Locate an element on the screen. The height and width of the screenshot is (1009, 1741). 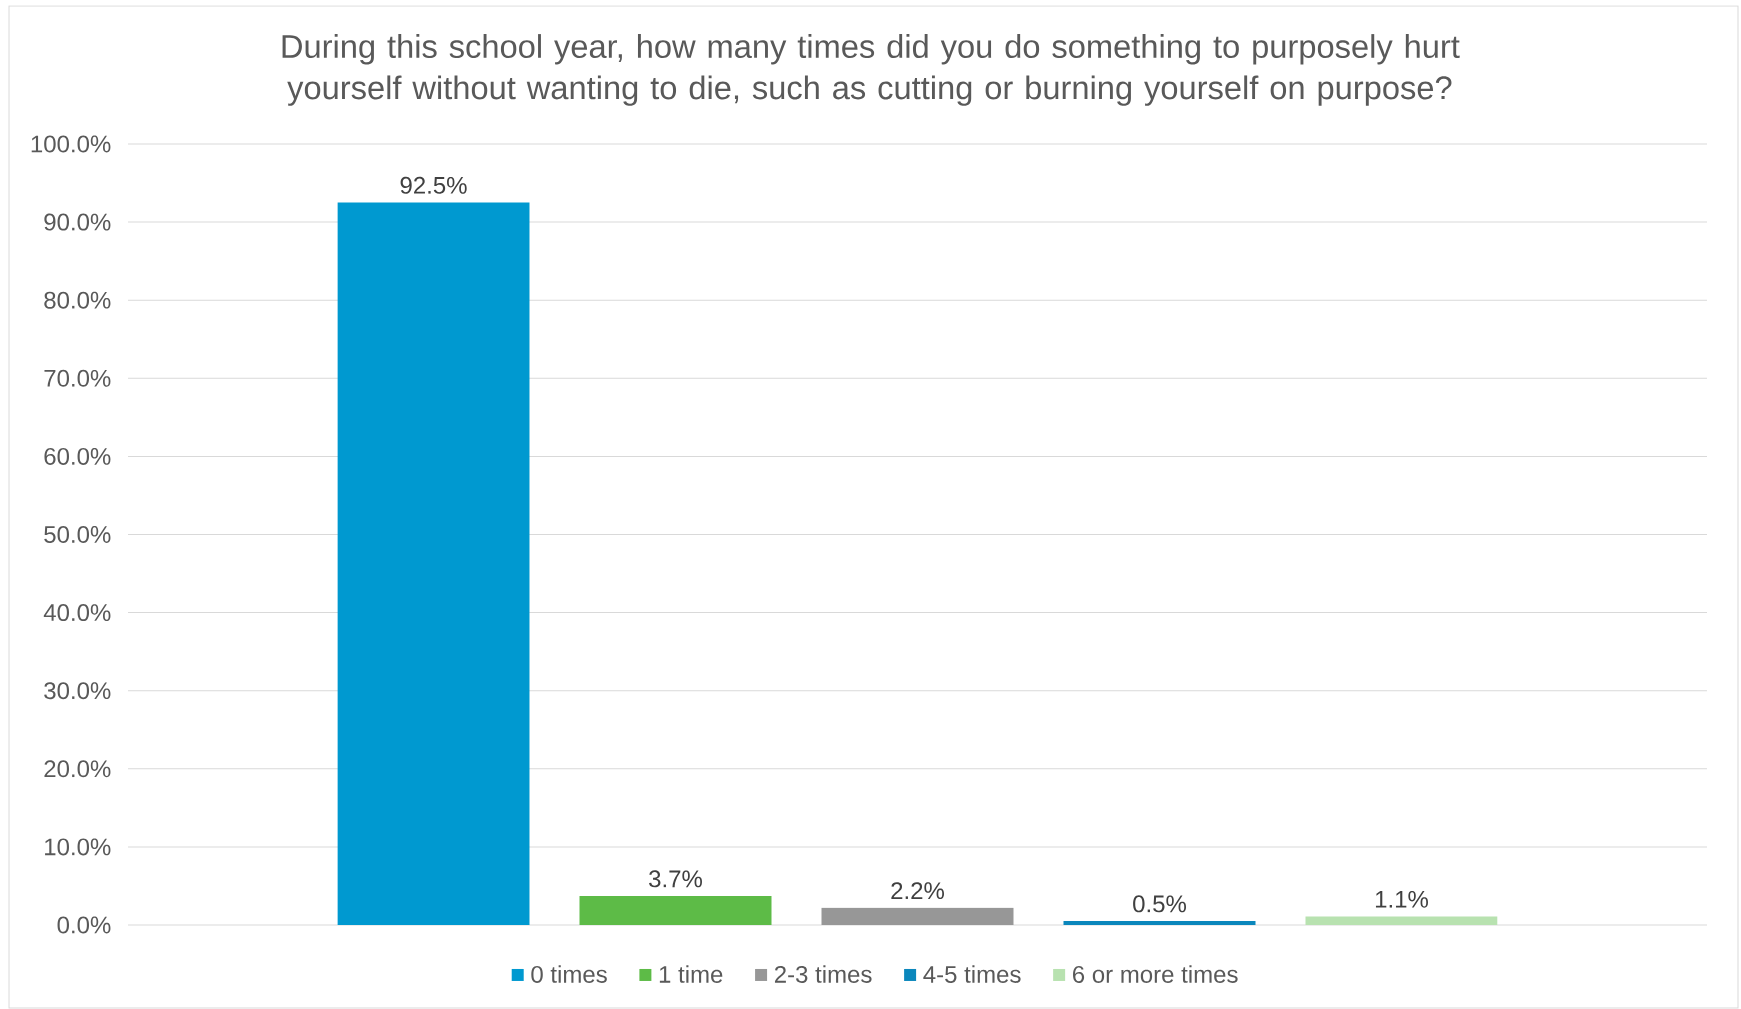
legend-label: 1 time is located at coordinates (691, 974).